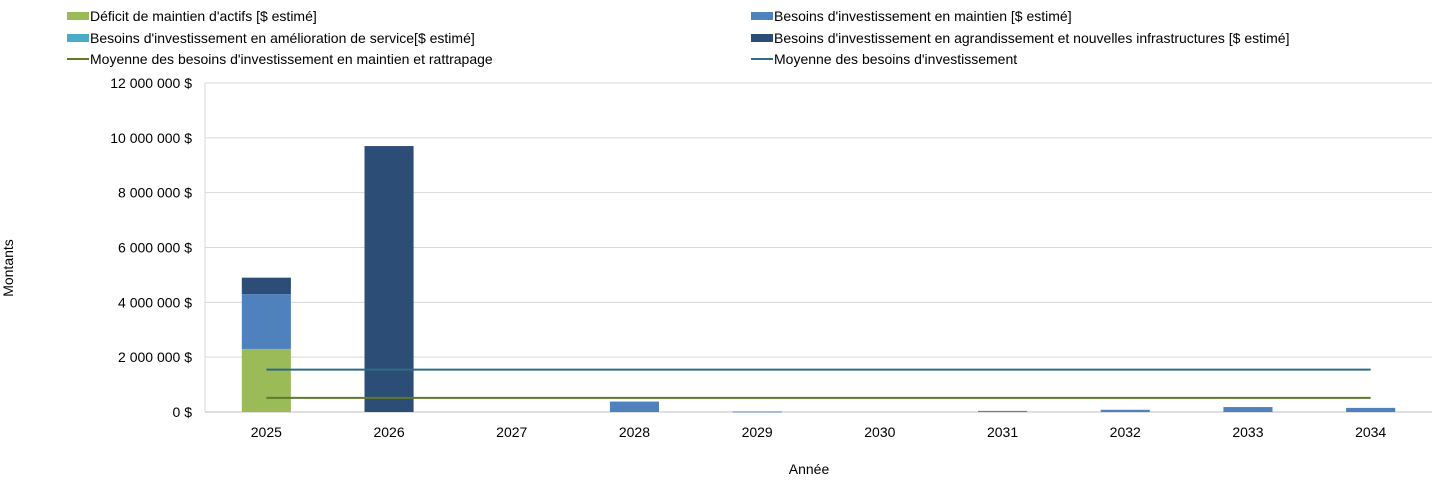 Image resolution: width=1438 pixels, height=480 pixels. What do you see at coordinates (1370, 432) in the screenshot?
I see `x-tick-label: 2034` at bounding box center [1370, 432].